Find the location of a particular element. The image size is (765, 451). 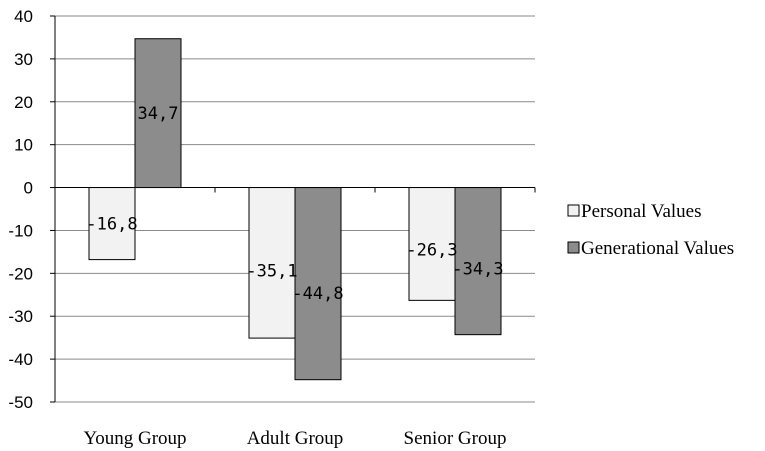

y-tick-label: -40 is located at coordinates (20, 359).